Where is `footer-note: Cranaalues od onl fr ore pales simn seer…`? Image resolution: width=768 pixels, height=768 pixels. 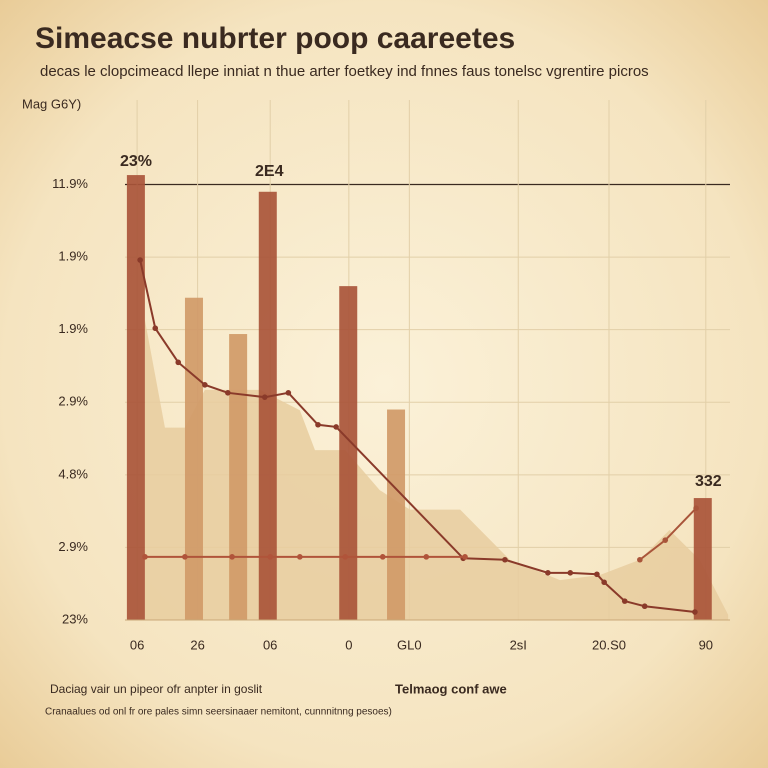 footer-note: Cranaalues od onl fr ore pales simn seer… is located at coordinates (218, 712).